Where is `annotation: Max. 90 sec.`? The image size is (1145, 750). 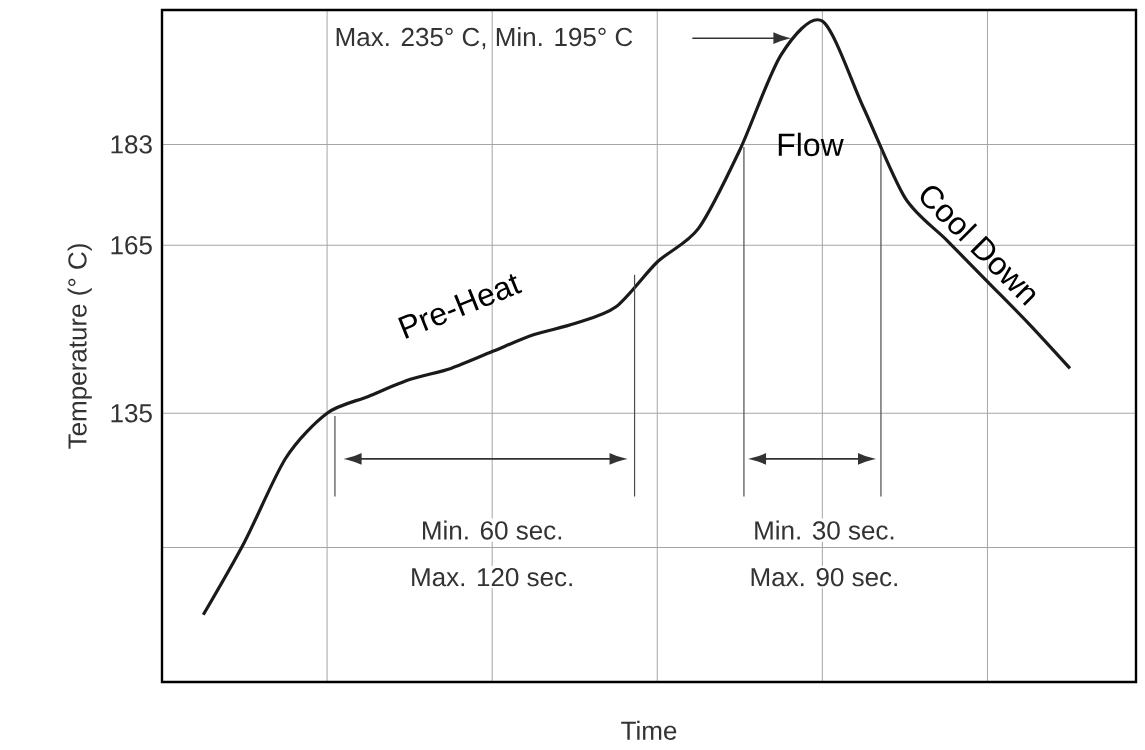 annotation: Max. 90 sec. is located at coordinates (824, 577).